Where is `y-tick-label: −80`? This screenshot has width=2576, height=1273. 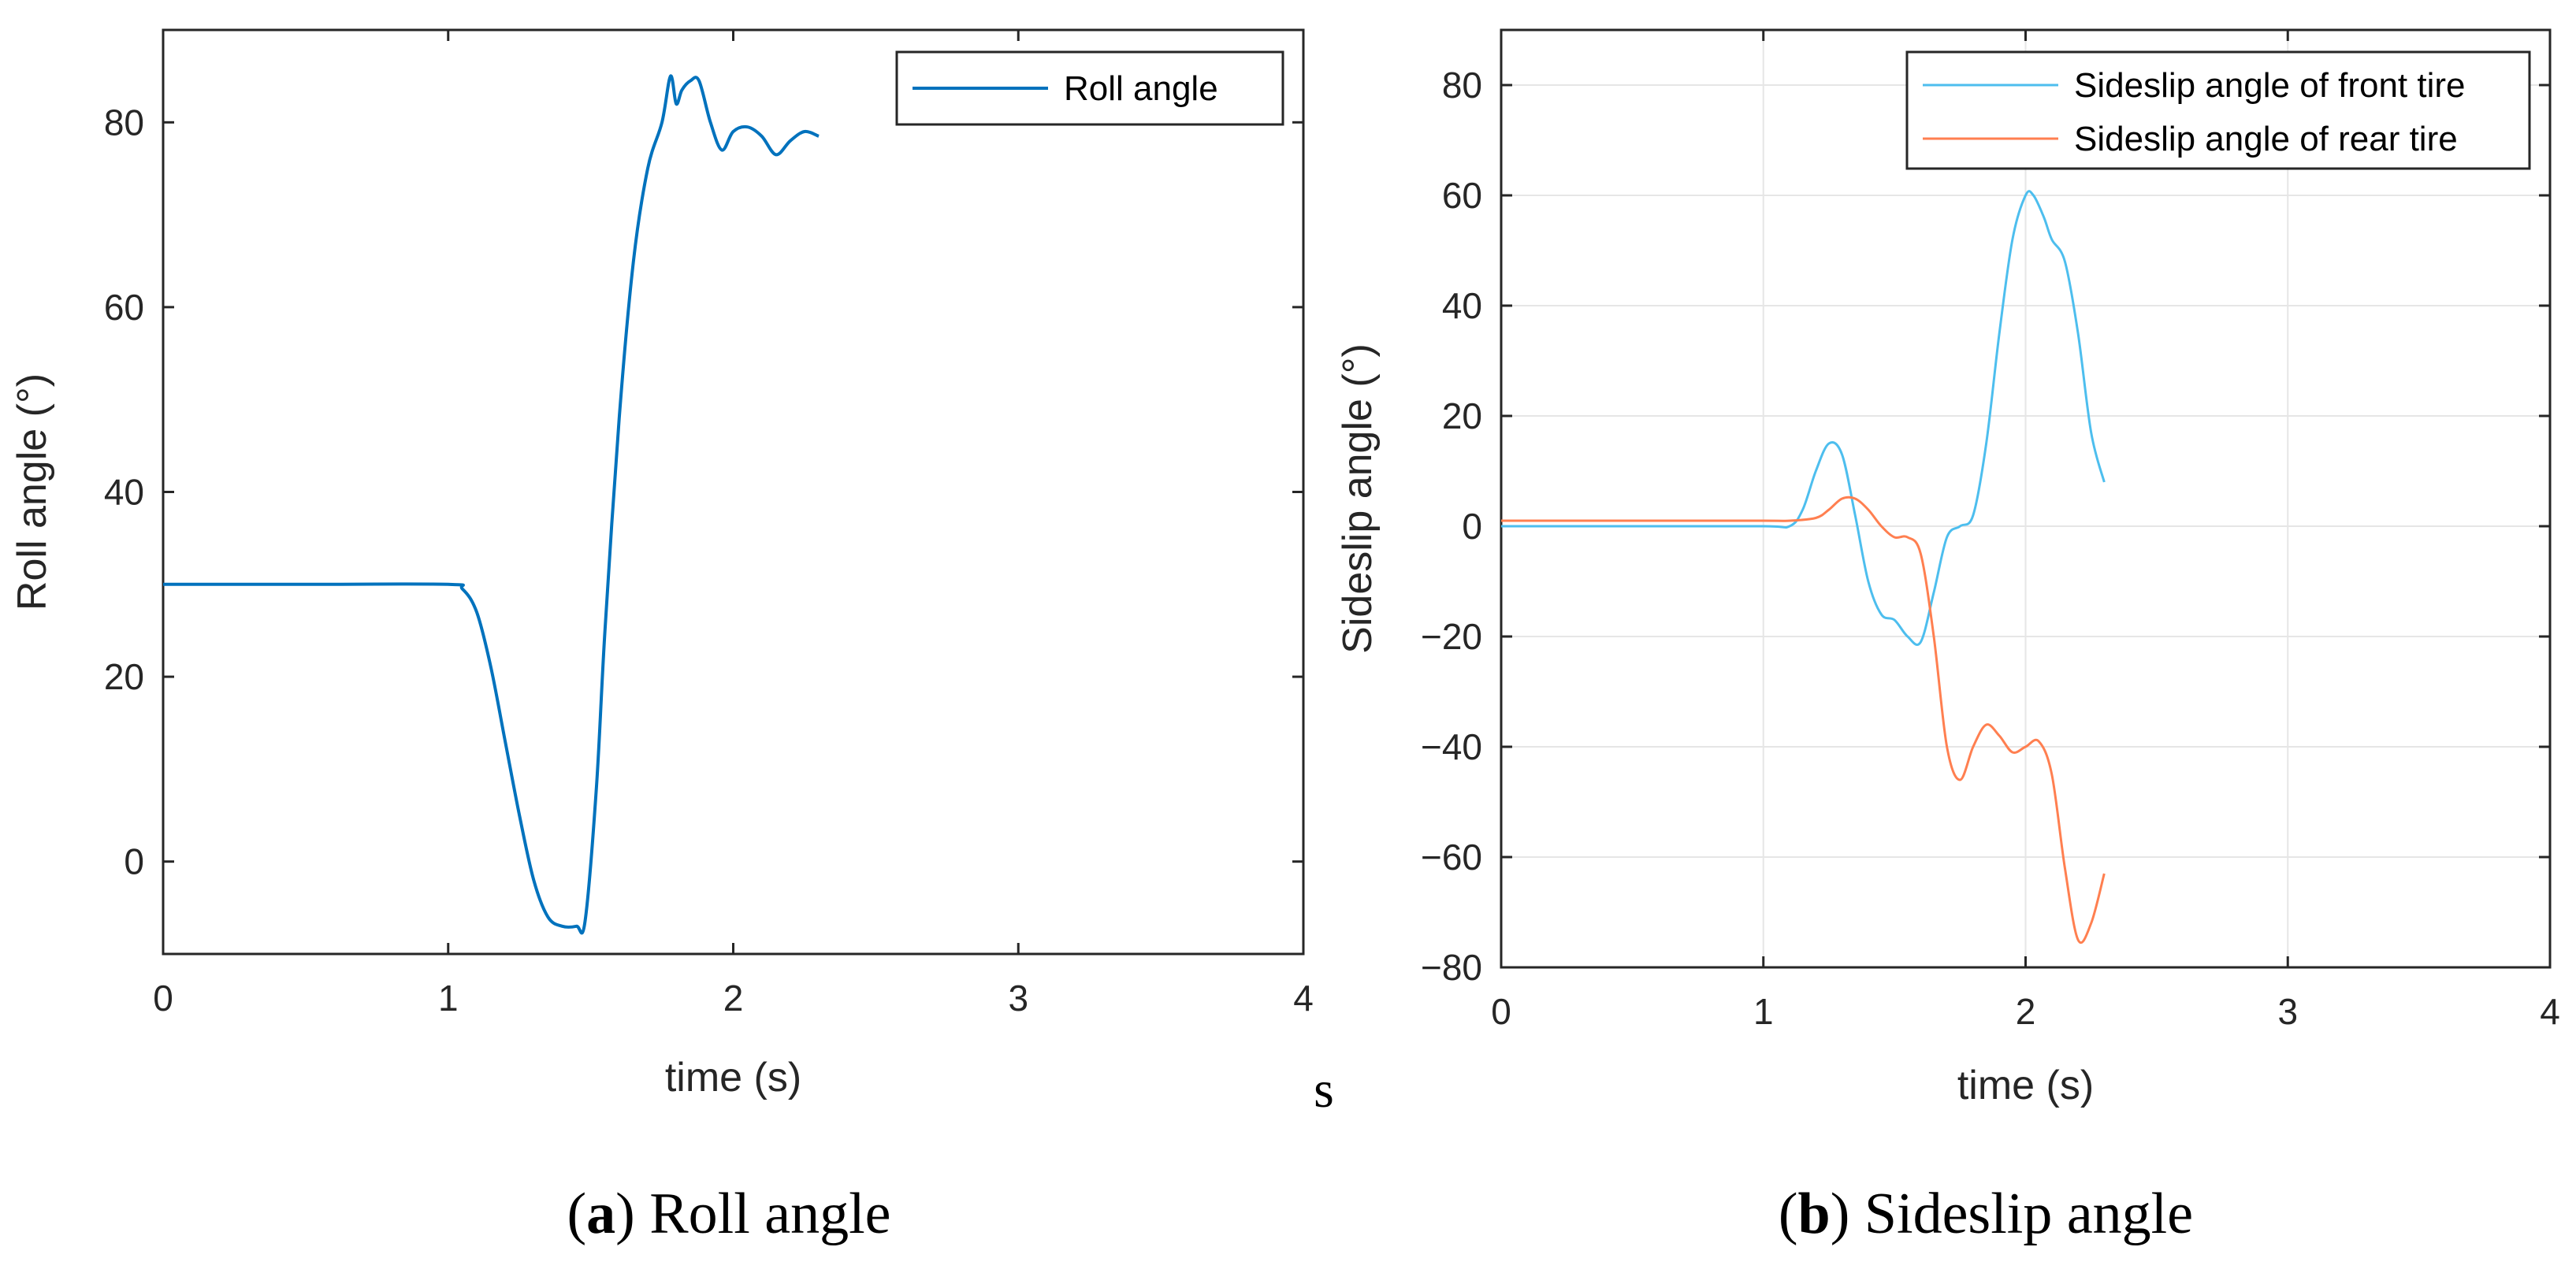 y-tick-label: −80 is located at coordinates (1451, 967).